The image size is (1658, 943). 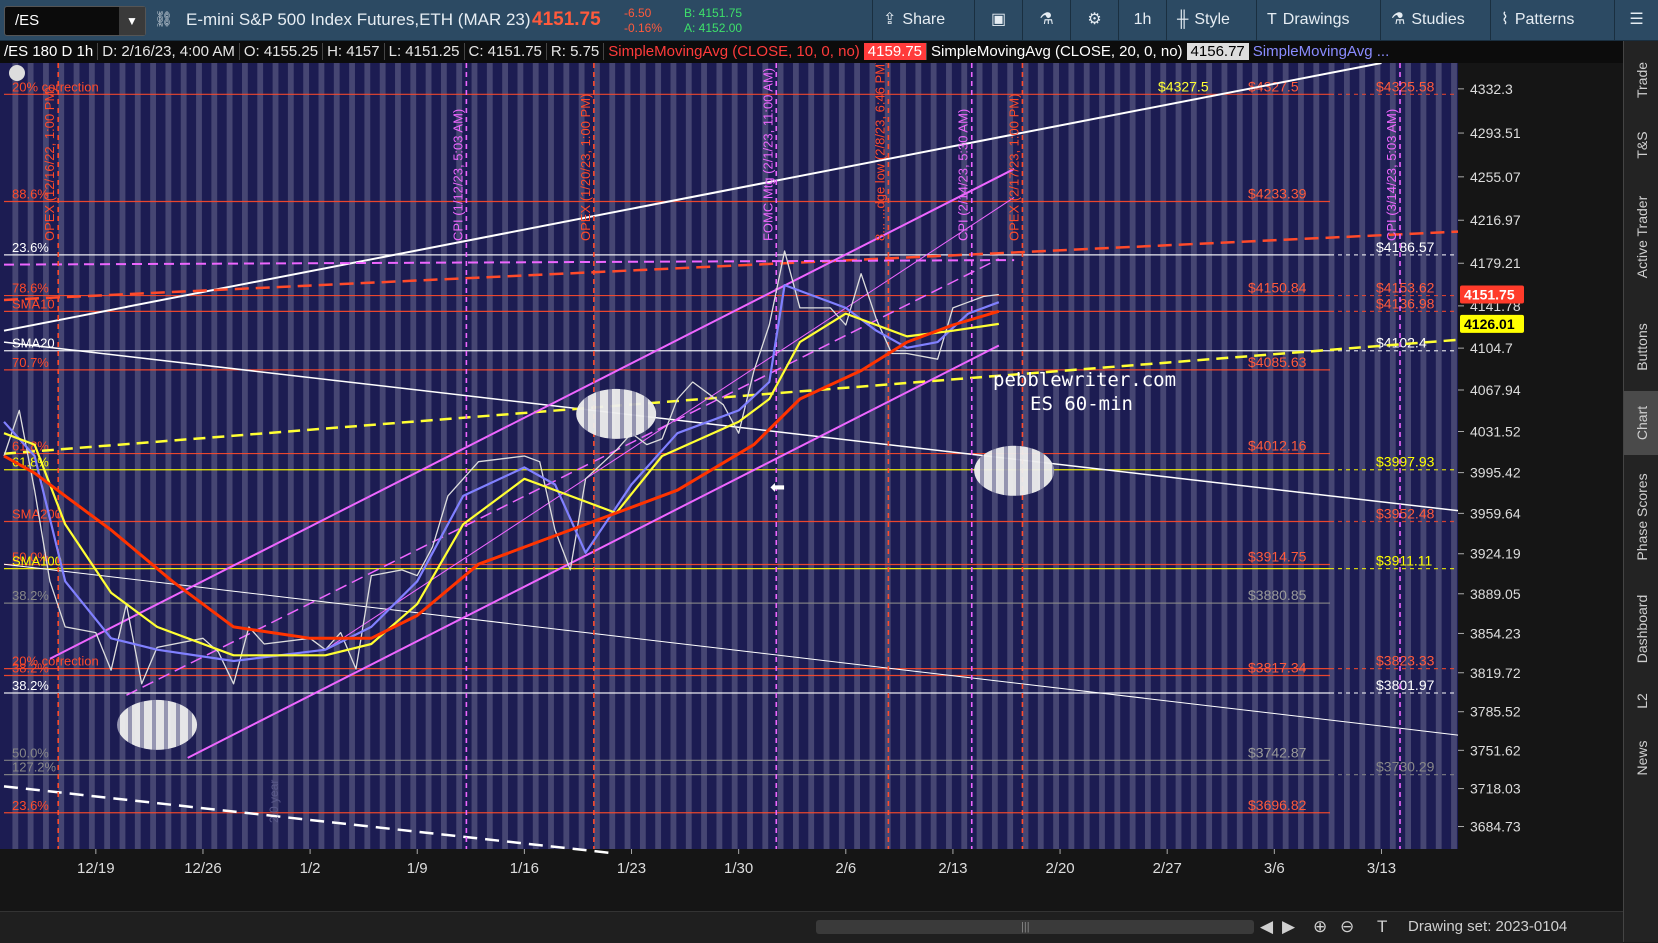 What do you see at coordinates (1046, 20) in the screenshot?
I see `flask-button: ⚗` at bounding box center [1046, 20].